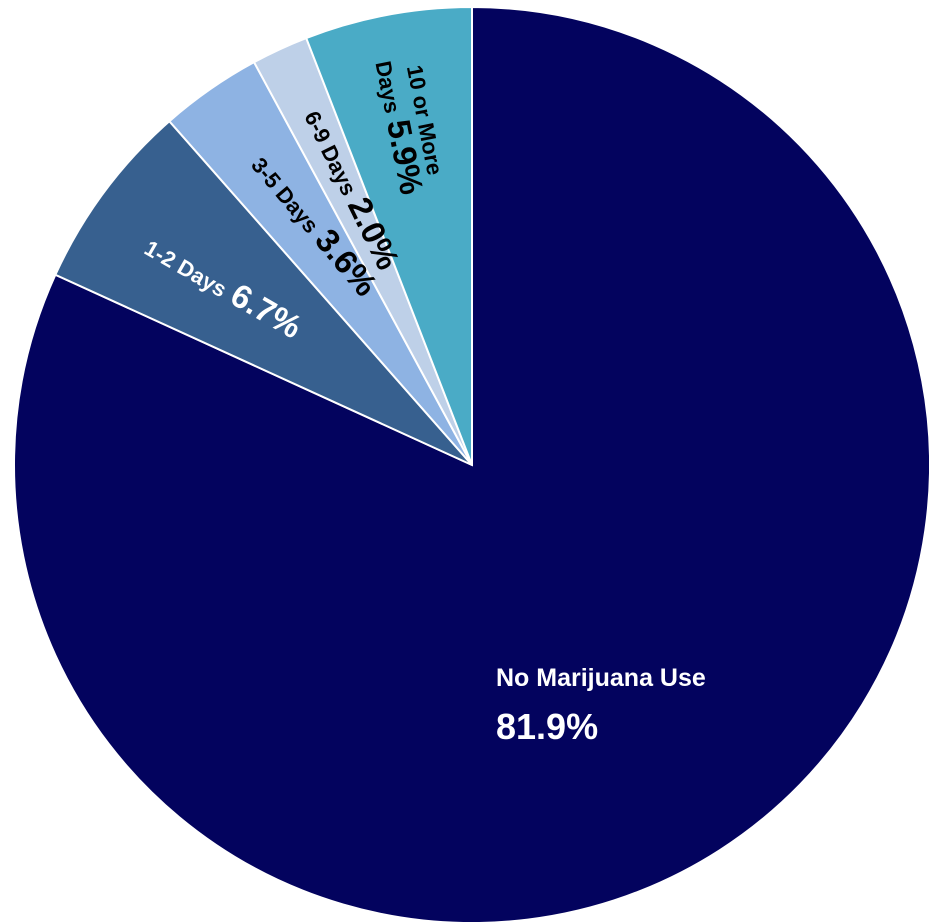 This screenshot has height=922, width=929. What do you see at coordinates (388, 235) in the screenshot?
I see `pie-slice-10-or-more-days` at bounding box center [388, 235].